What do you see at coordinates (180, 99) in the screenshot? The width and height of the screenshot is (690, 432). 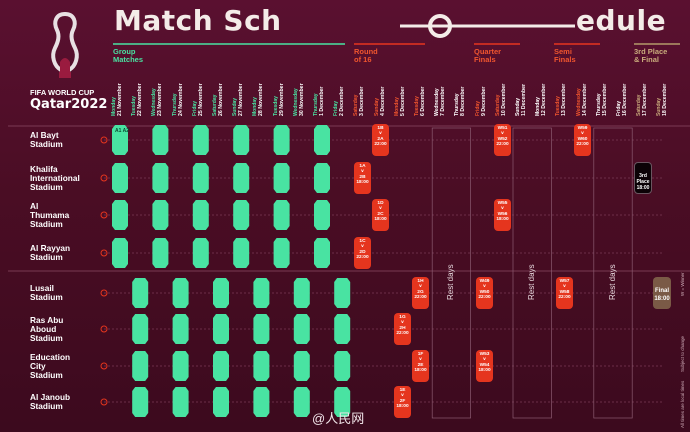 I see `date-label: 24 November` at bounding box center [180, 99].